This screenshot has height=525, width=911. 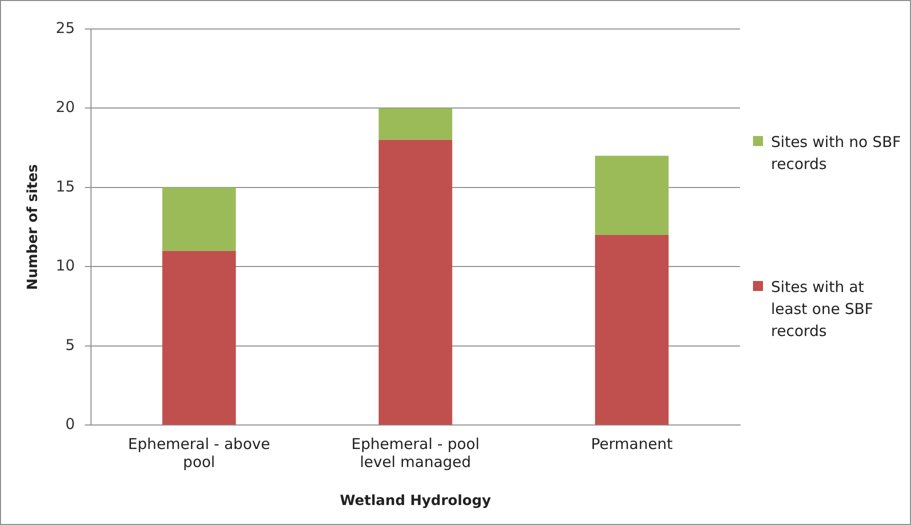 I want to click on x-axis-title: Wetland Hydrology, so click(x=416, y=501).